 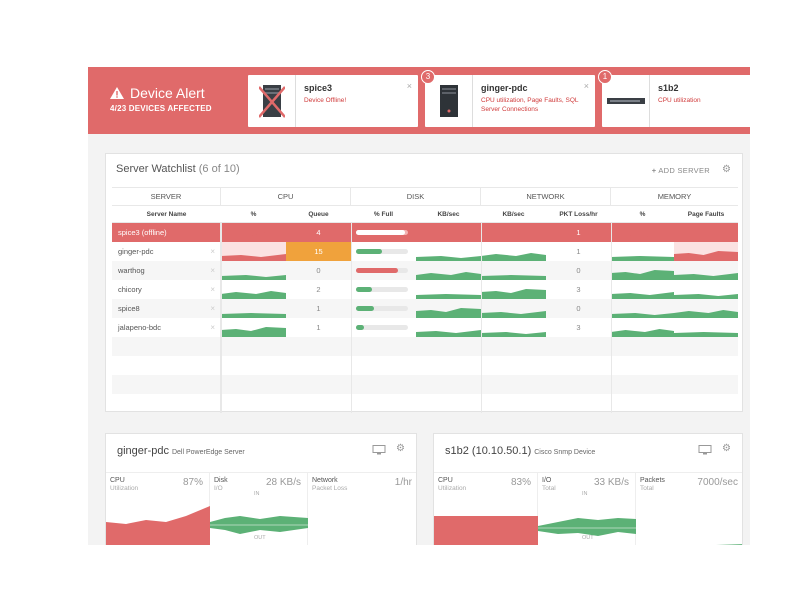 I want to click on cpu-queue-value: 1, so click(x=318, y=308).